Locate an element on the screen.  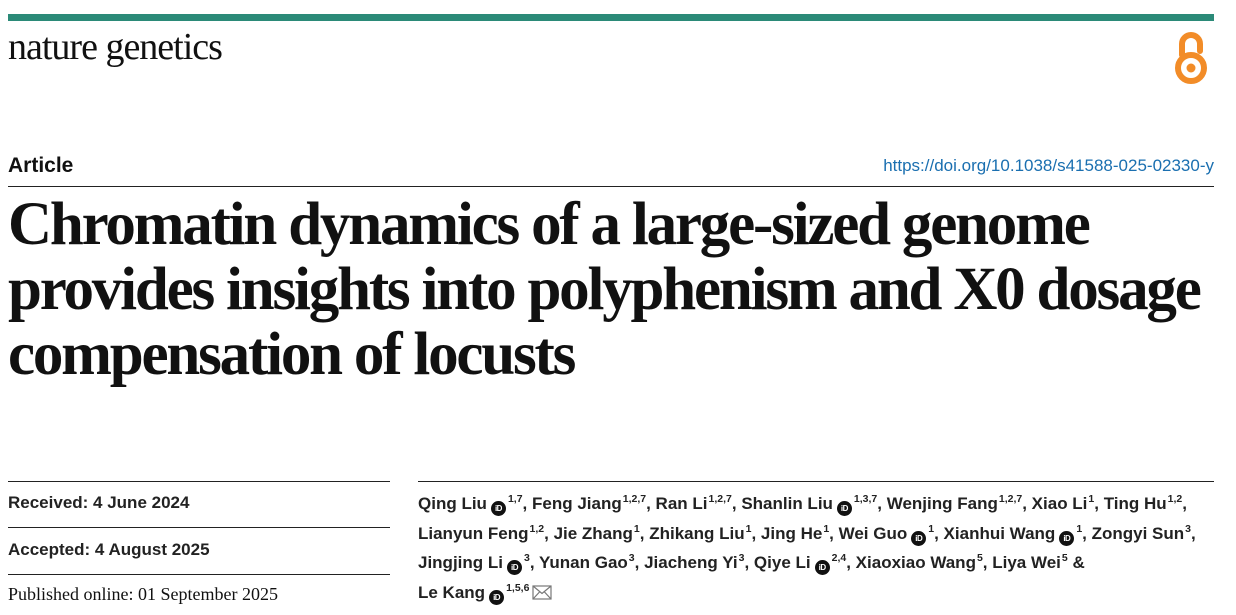
affiliation-marker: 2,4 is located at coordinates (839, 558).